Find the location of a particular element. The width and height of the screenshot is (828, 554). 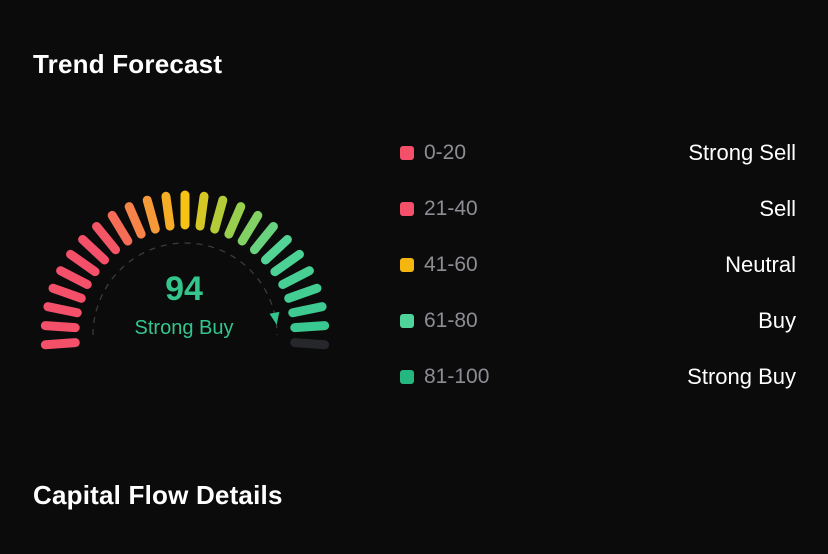

trend-gauge: 94 Strong Buy is located at coordinates (187, 267).